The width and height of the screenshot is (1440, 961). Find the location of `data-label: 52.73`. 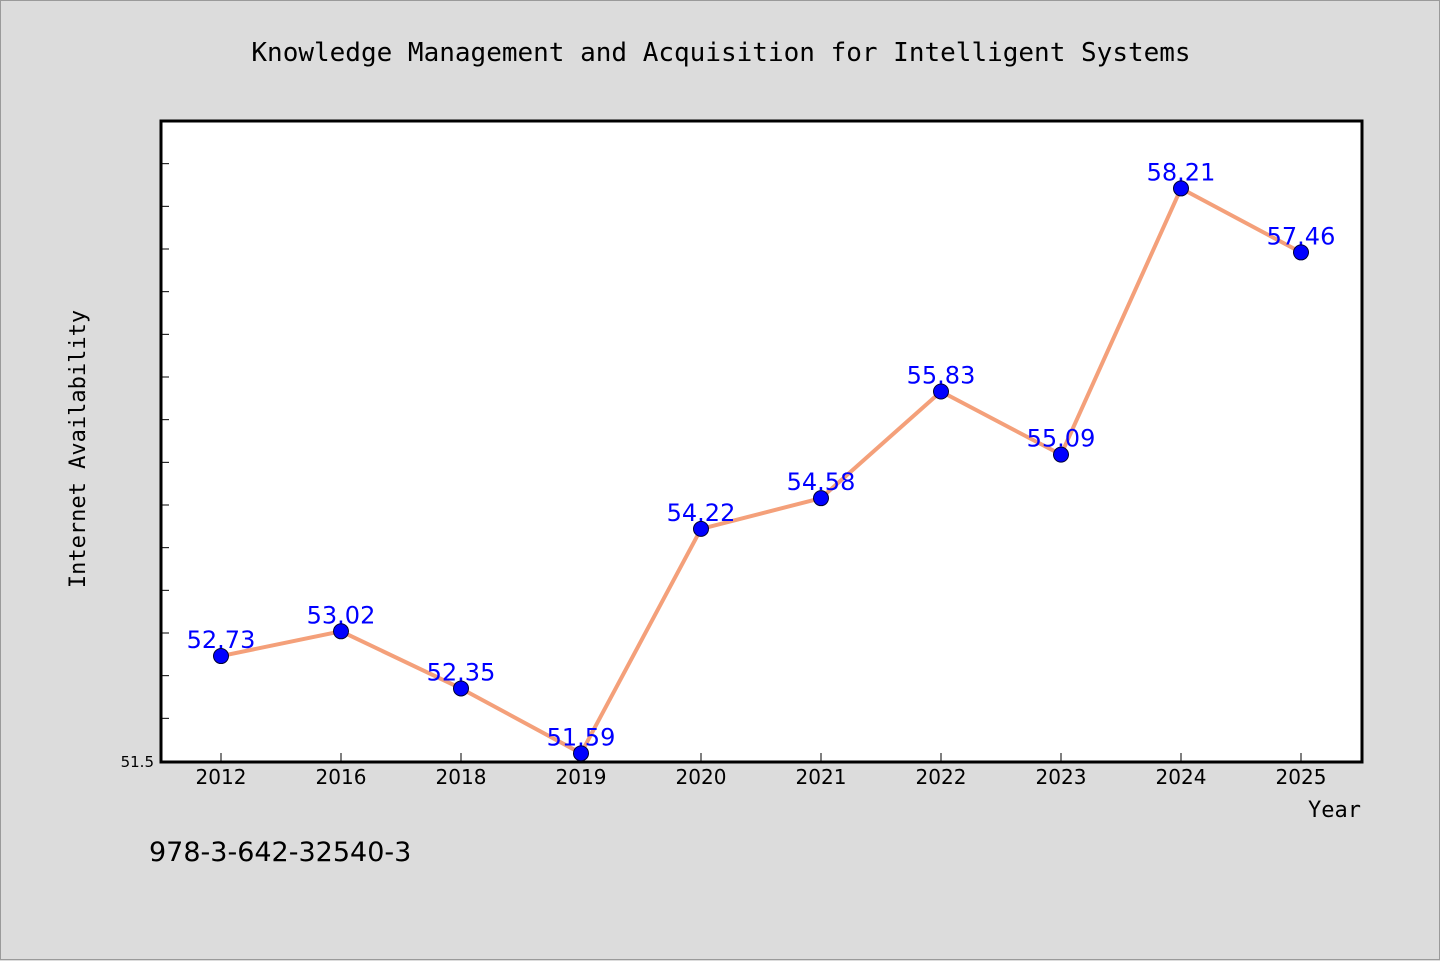

data-label: 52.73 is located at coordinates (221, 640).